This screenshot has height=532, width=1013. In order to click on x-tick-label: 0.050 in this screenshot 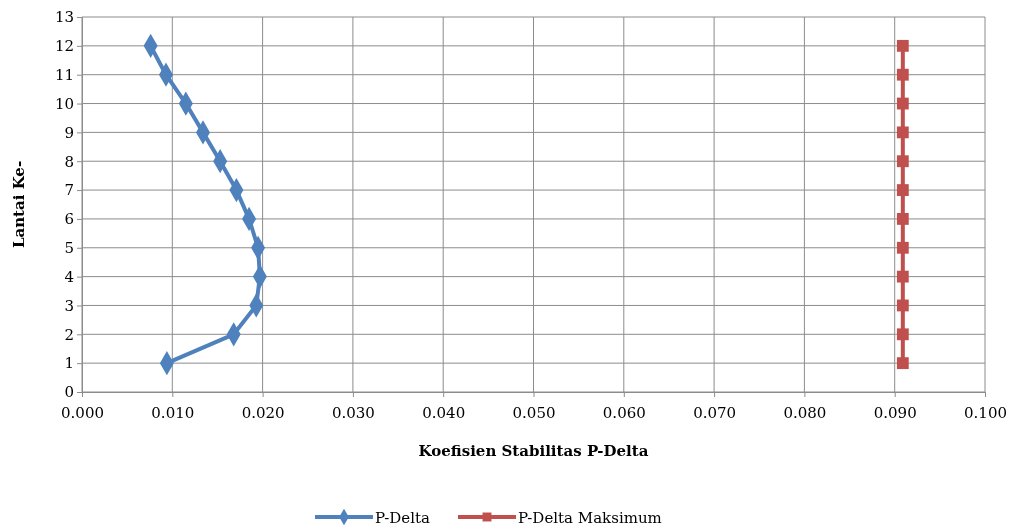, I will do `click(534, 413)`.